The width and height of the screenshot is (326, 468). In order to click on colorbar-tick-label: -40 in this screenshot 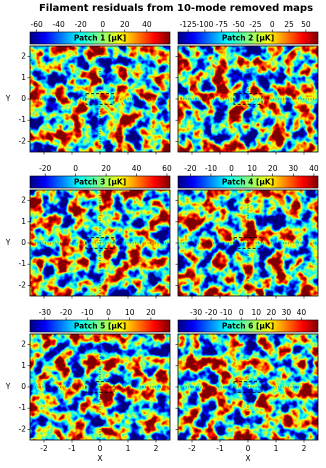, I will do `click(59, 24)`.